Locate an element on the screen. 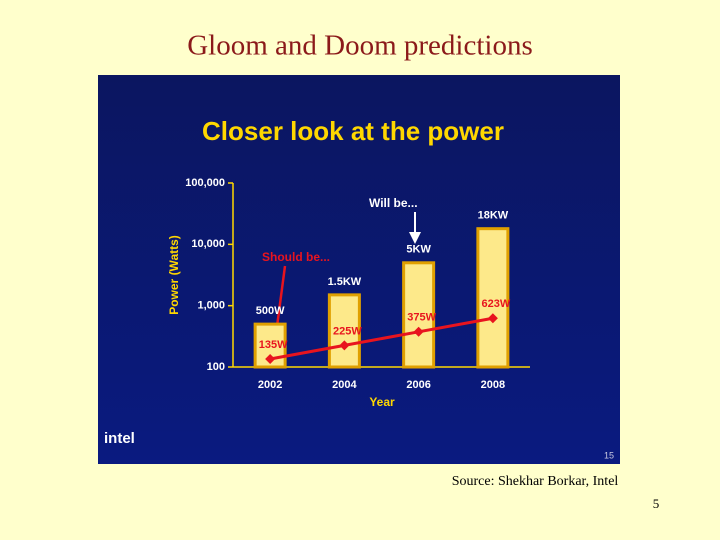 The width and height of the screenshot is (720, 540). data-label: 135W is located at coordinates (273, 345).